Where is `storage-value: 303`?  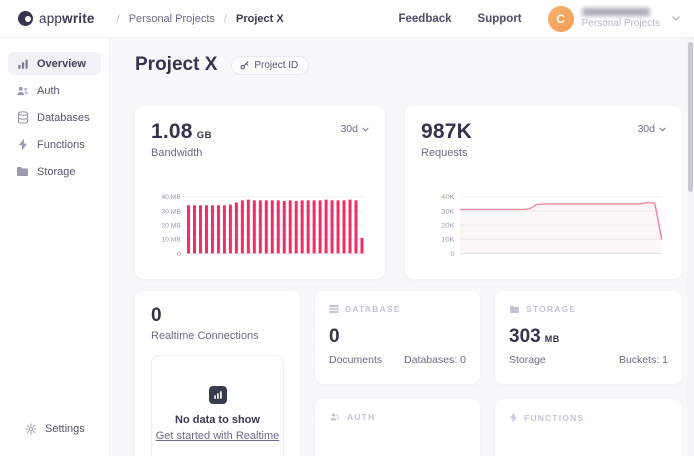 storage-value: 303 is located at coordinates (525, 336).